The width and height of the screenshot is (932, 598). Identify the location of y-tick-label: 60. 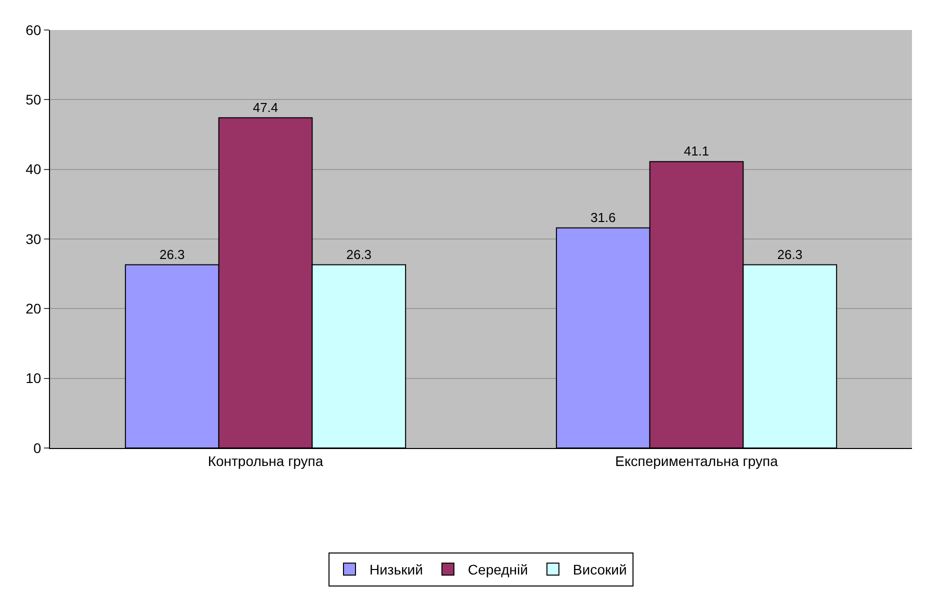
(34, 30).